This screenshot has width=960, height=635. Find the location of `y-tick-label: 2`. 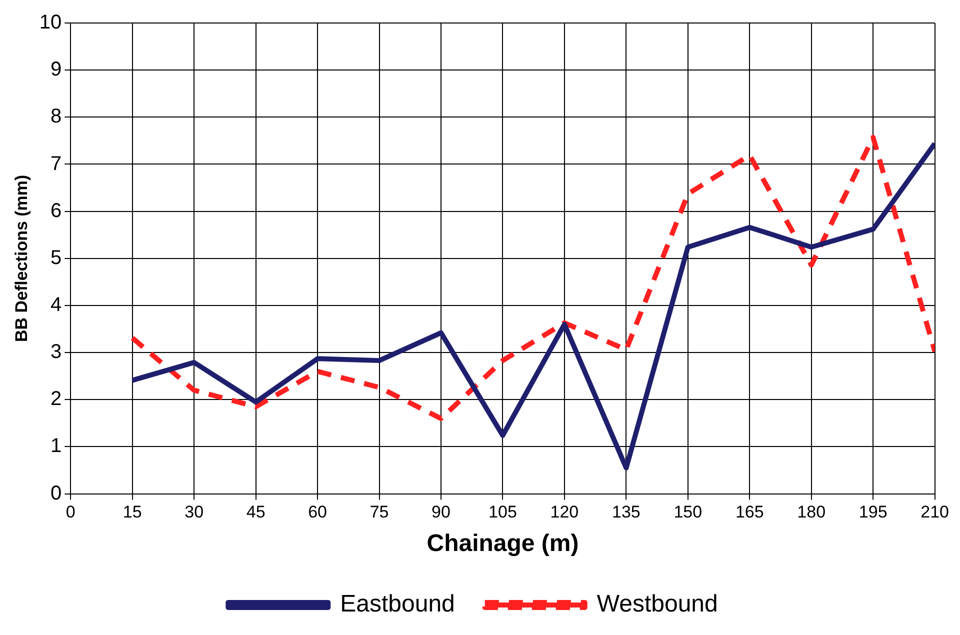

y-tick-label: 2 is located at coordinates (56, 399).